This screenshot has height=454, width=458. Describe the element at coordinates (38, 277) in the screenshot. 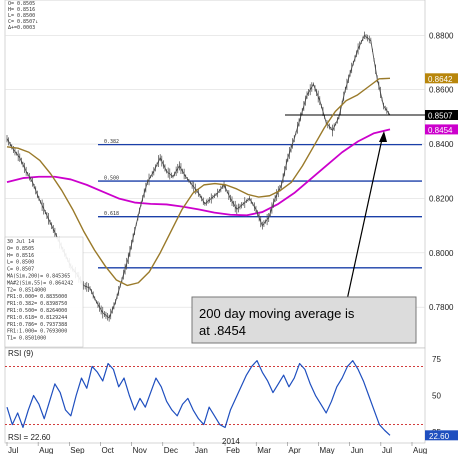

I see `info-panel-line: MA(Sim,200)= 0.845365` at that location.